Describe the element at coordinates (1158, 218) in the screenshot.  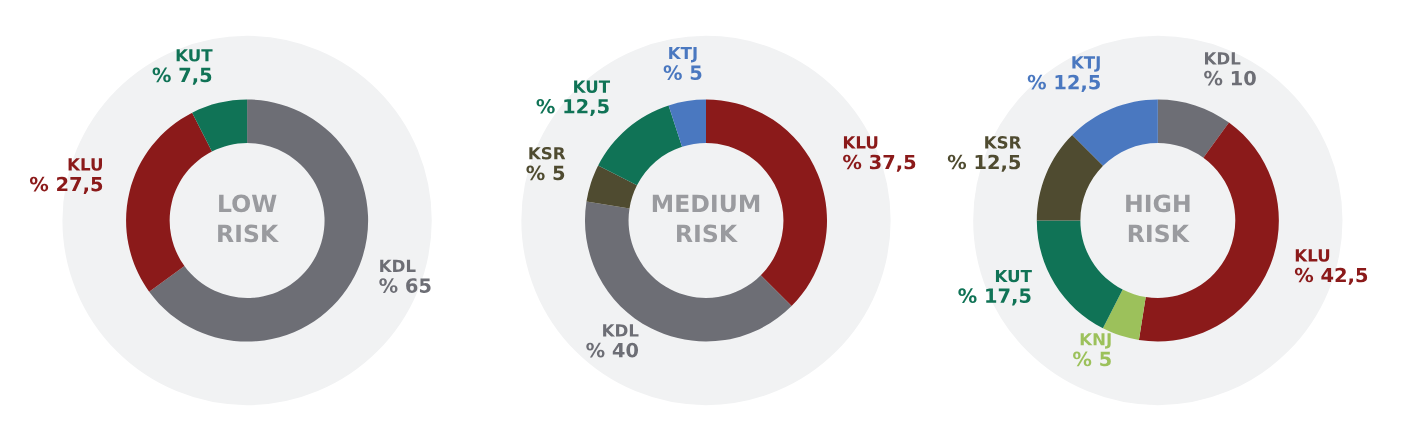
I see `text: HIGH RISK` at that location.